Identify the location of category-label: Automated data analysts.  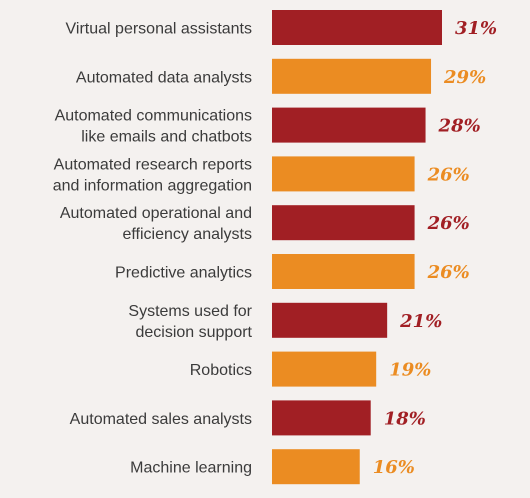
(164, 77).